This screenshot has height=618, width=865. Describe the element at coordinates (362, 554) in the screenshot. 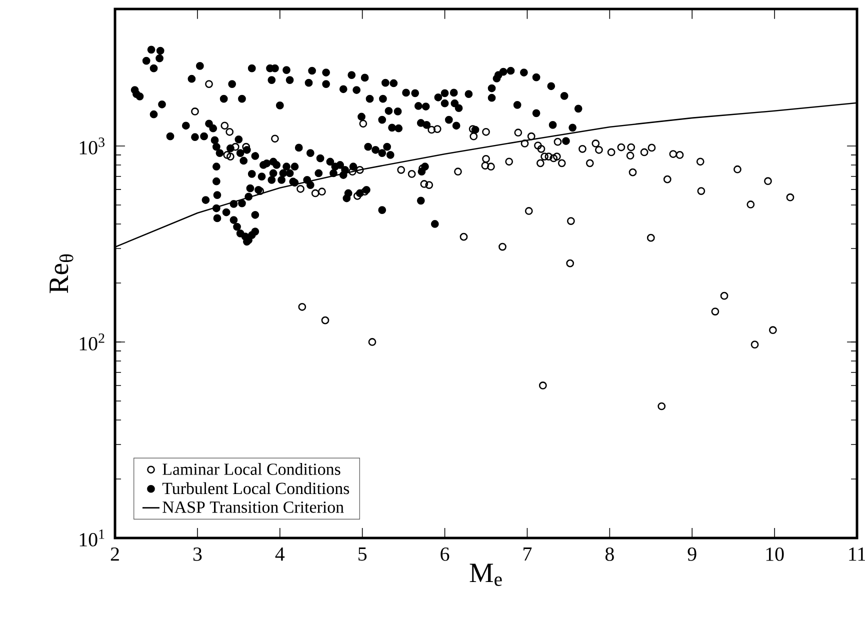

I see `x-tick-label: 5` at that location.